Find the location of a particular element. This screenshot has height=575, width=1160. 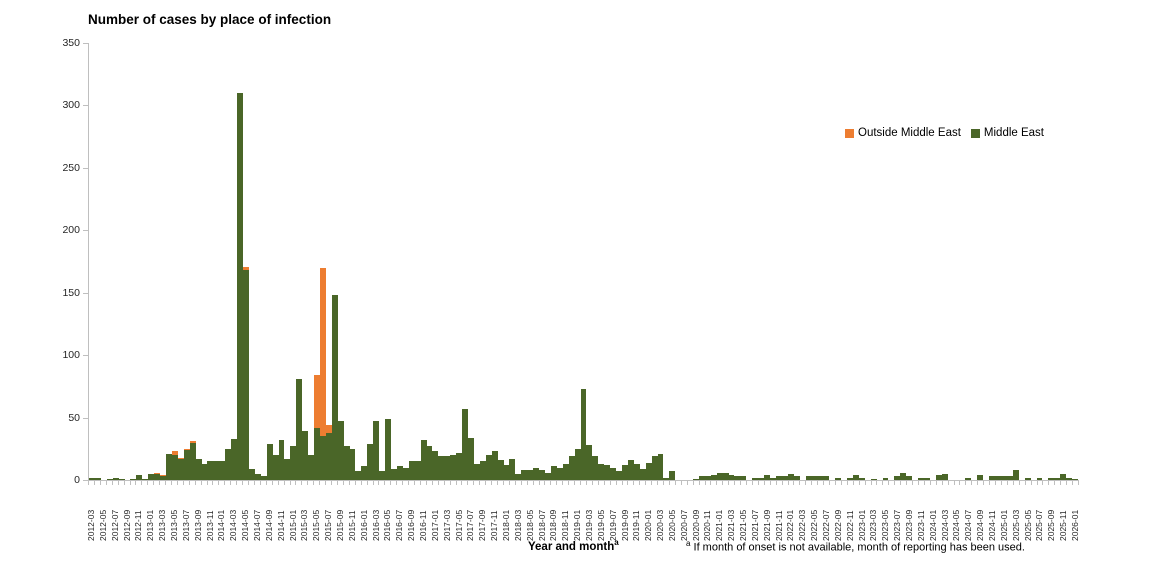

x-tick-label: 2021-09 is located at coordinates (766, 525).